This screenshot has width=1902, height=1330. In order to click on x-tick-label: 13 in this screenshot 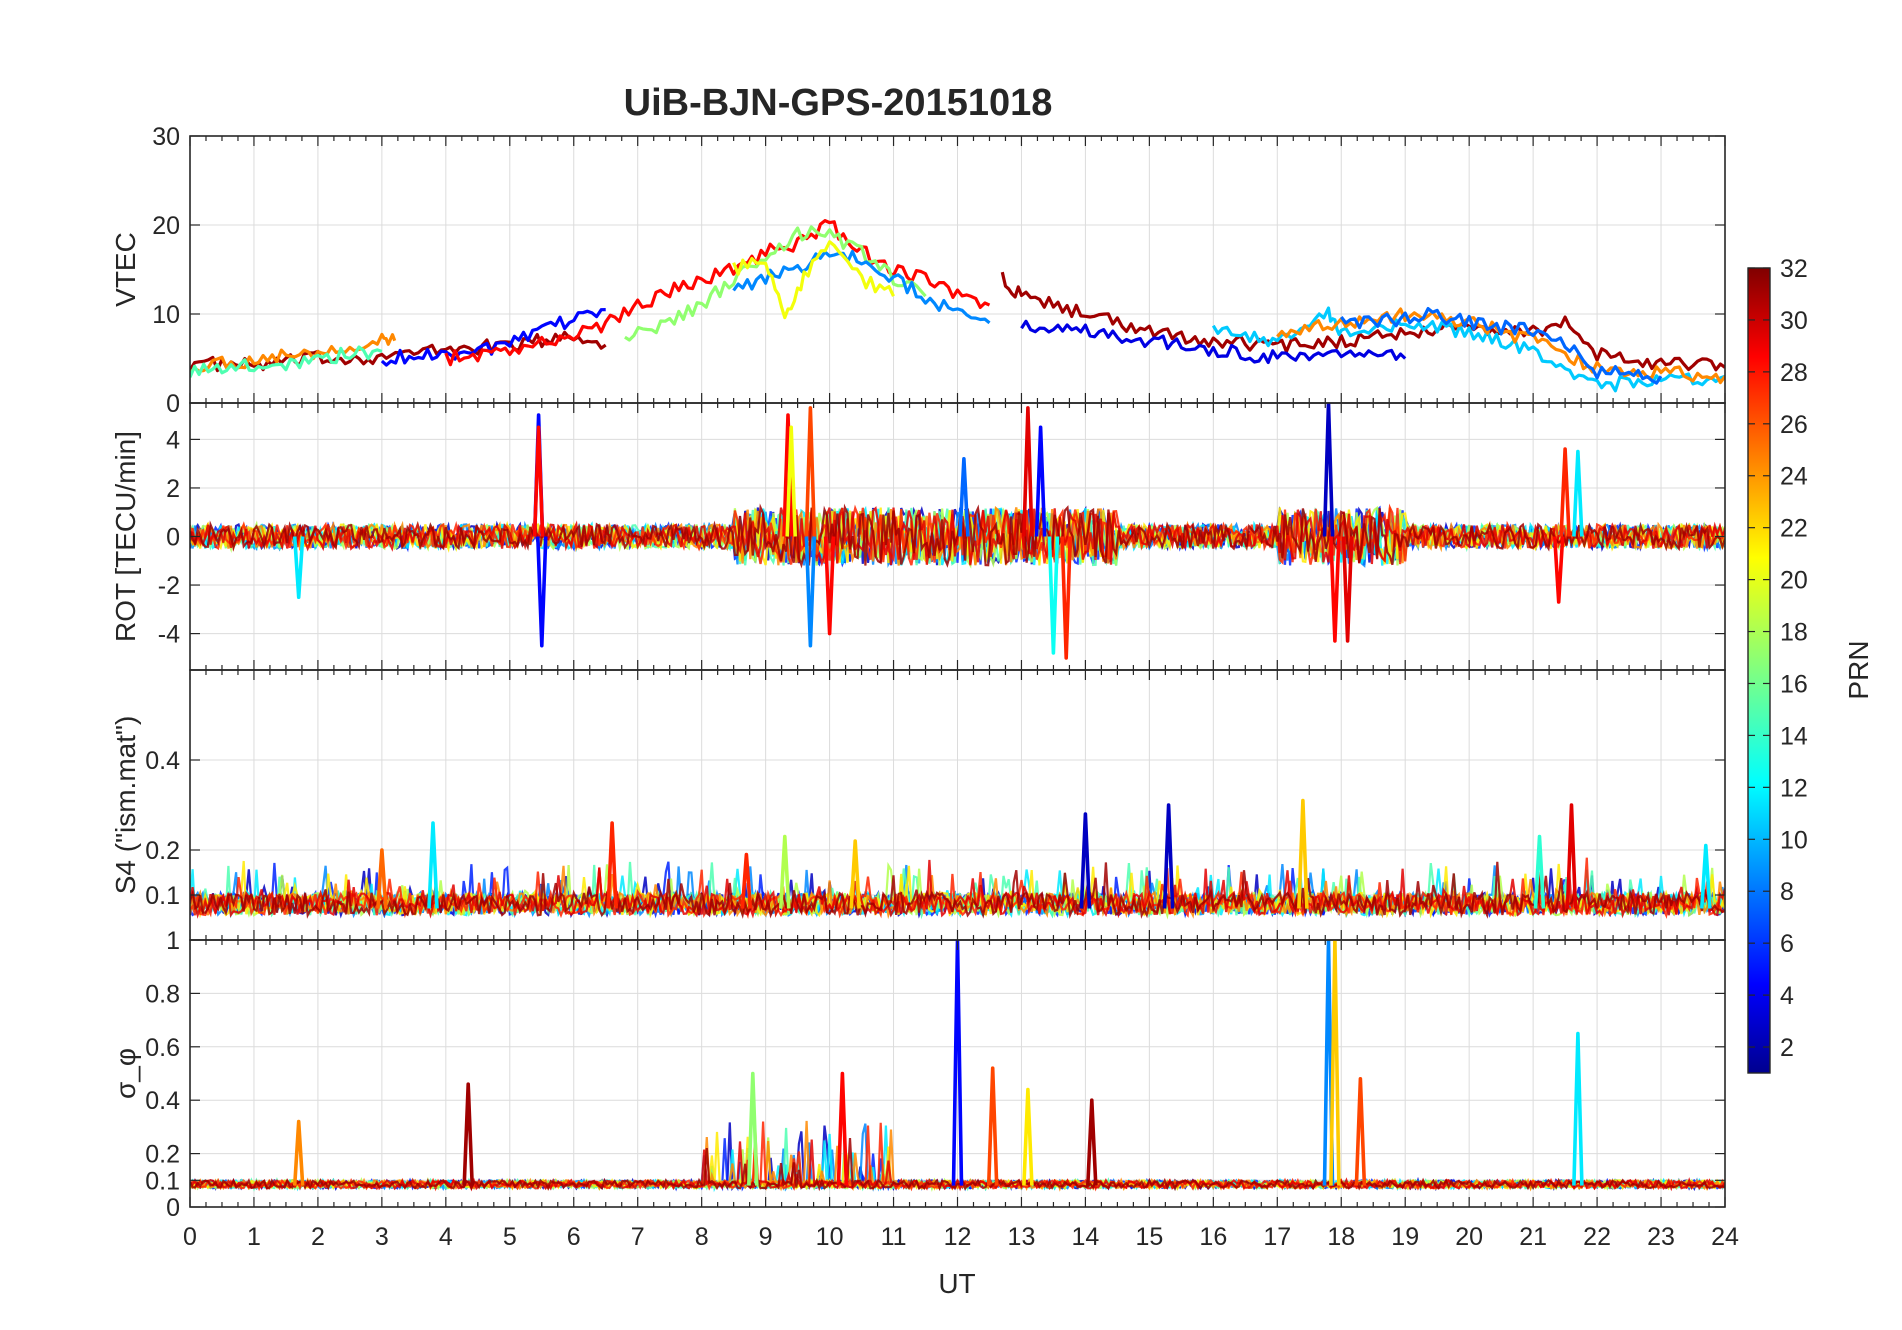, I will do `click(1022, 1237)`.